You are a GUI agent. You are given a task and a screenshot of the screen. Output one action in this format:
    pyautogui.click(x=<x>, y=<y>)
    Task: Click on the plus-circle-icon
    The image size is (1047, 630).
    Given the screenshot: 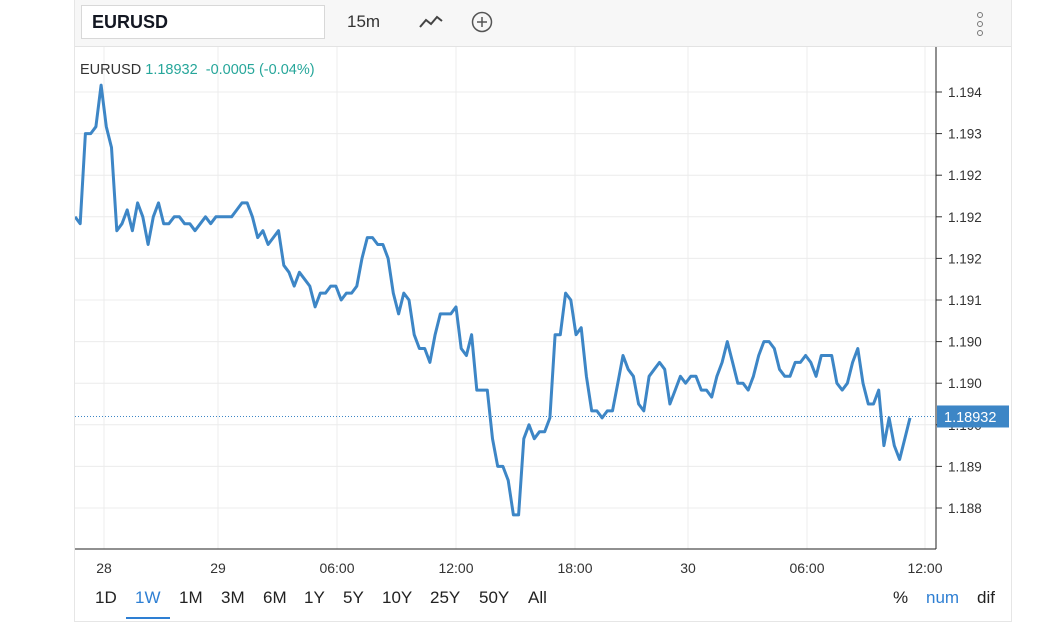 What is the action you would take?
    pyautogui.click(x=482, y=22)
    